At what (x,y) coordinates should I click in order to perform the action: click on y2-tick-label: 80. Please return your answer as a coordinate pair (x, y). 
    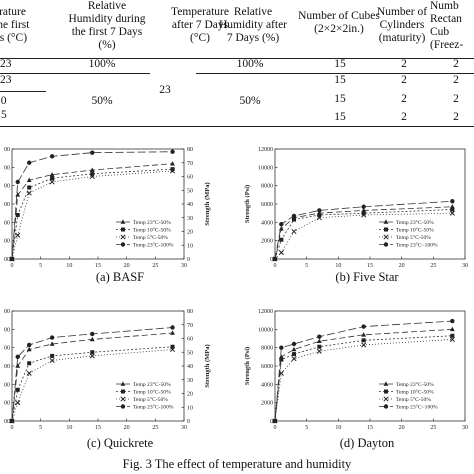
    Looking at the image, I should click on (190, 312).